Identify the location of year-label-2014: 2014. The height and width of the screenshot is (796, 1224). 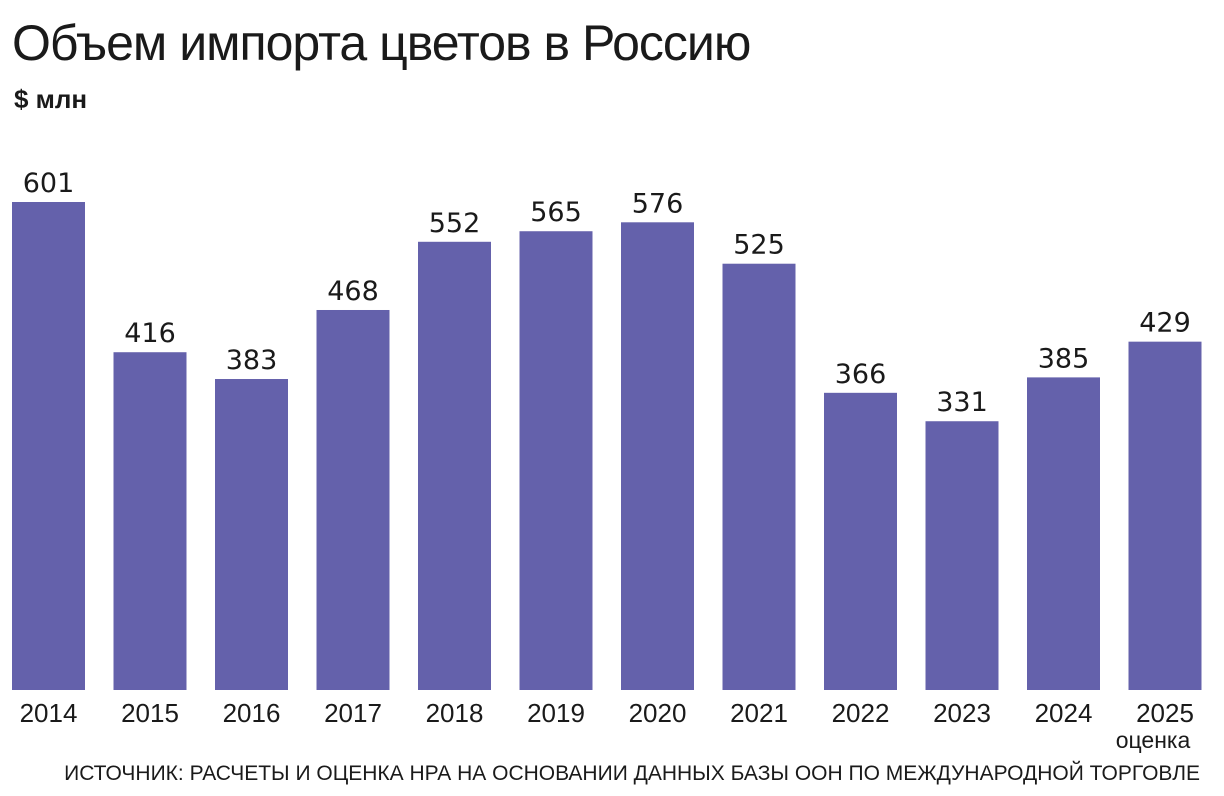
(49, 713).